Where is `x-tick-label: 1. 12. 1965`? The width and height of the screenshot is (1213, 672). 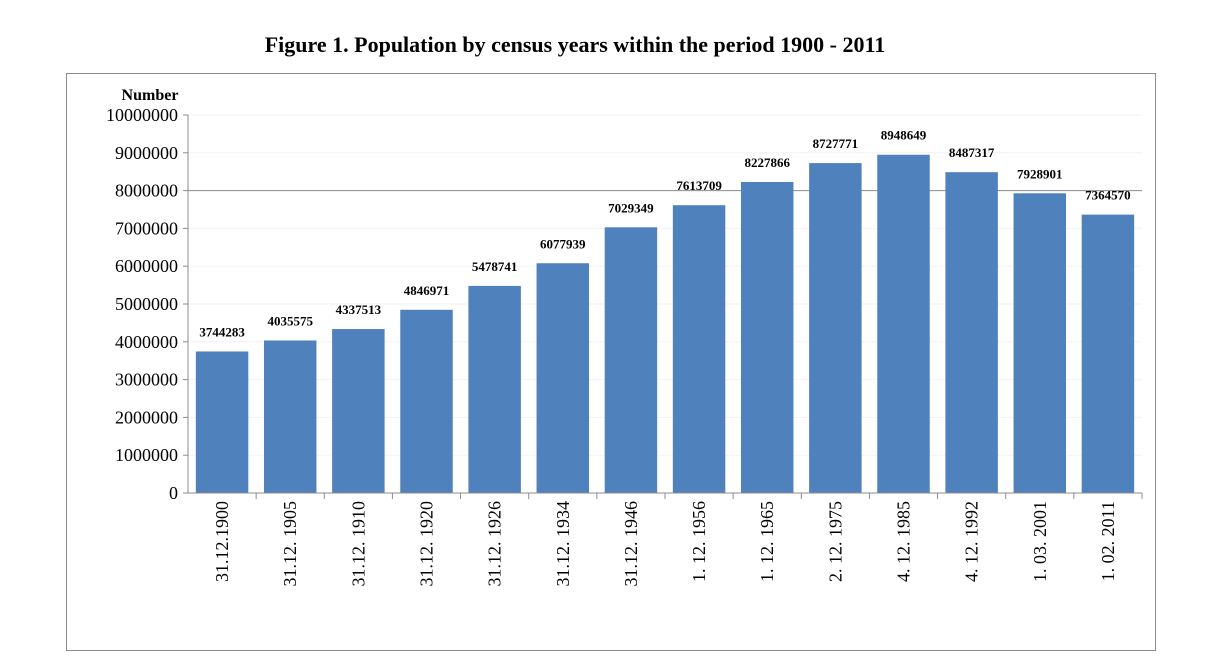
x-tick-label: 1. 12. 1965 is located at coordinates (767, 541).